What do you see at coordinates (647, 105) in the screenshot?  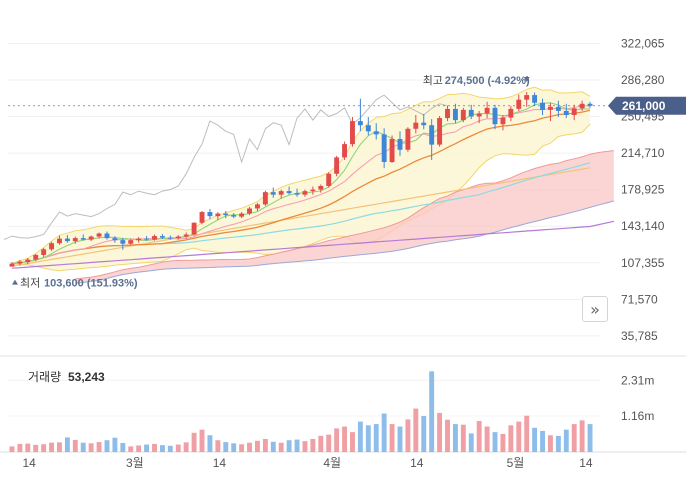 I see `price-tag-shape` at bounding box center [647, 105].